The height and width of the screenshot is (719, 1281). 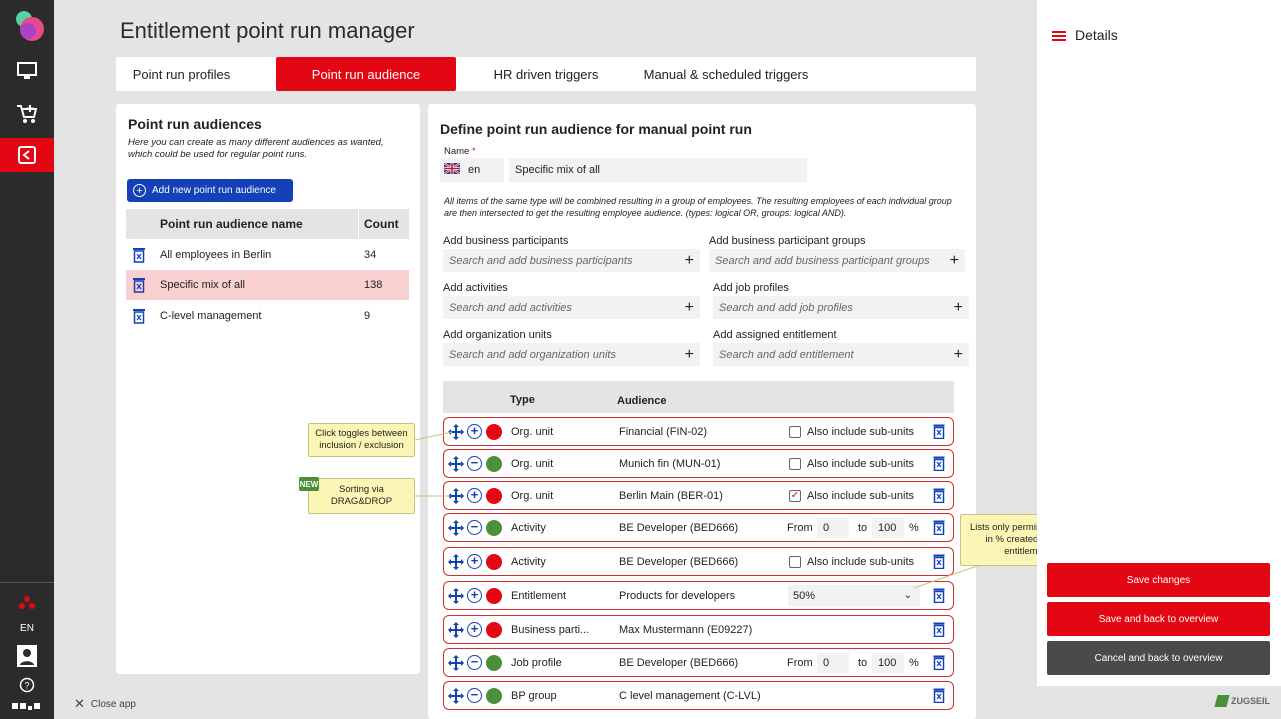 What do you see at coordinates (27, 114) in the screenshot?
I see `cart-icon` at bounding box center [27, 114].